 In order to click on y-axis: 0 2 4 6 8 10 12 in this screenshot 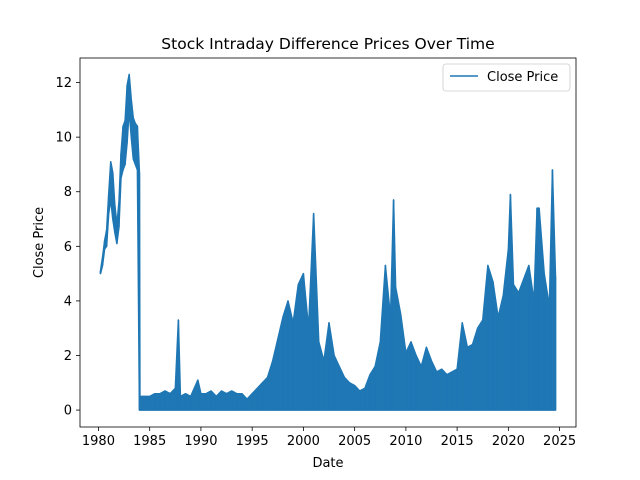, I will do `click(67, 247)`.